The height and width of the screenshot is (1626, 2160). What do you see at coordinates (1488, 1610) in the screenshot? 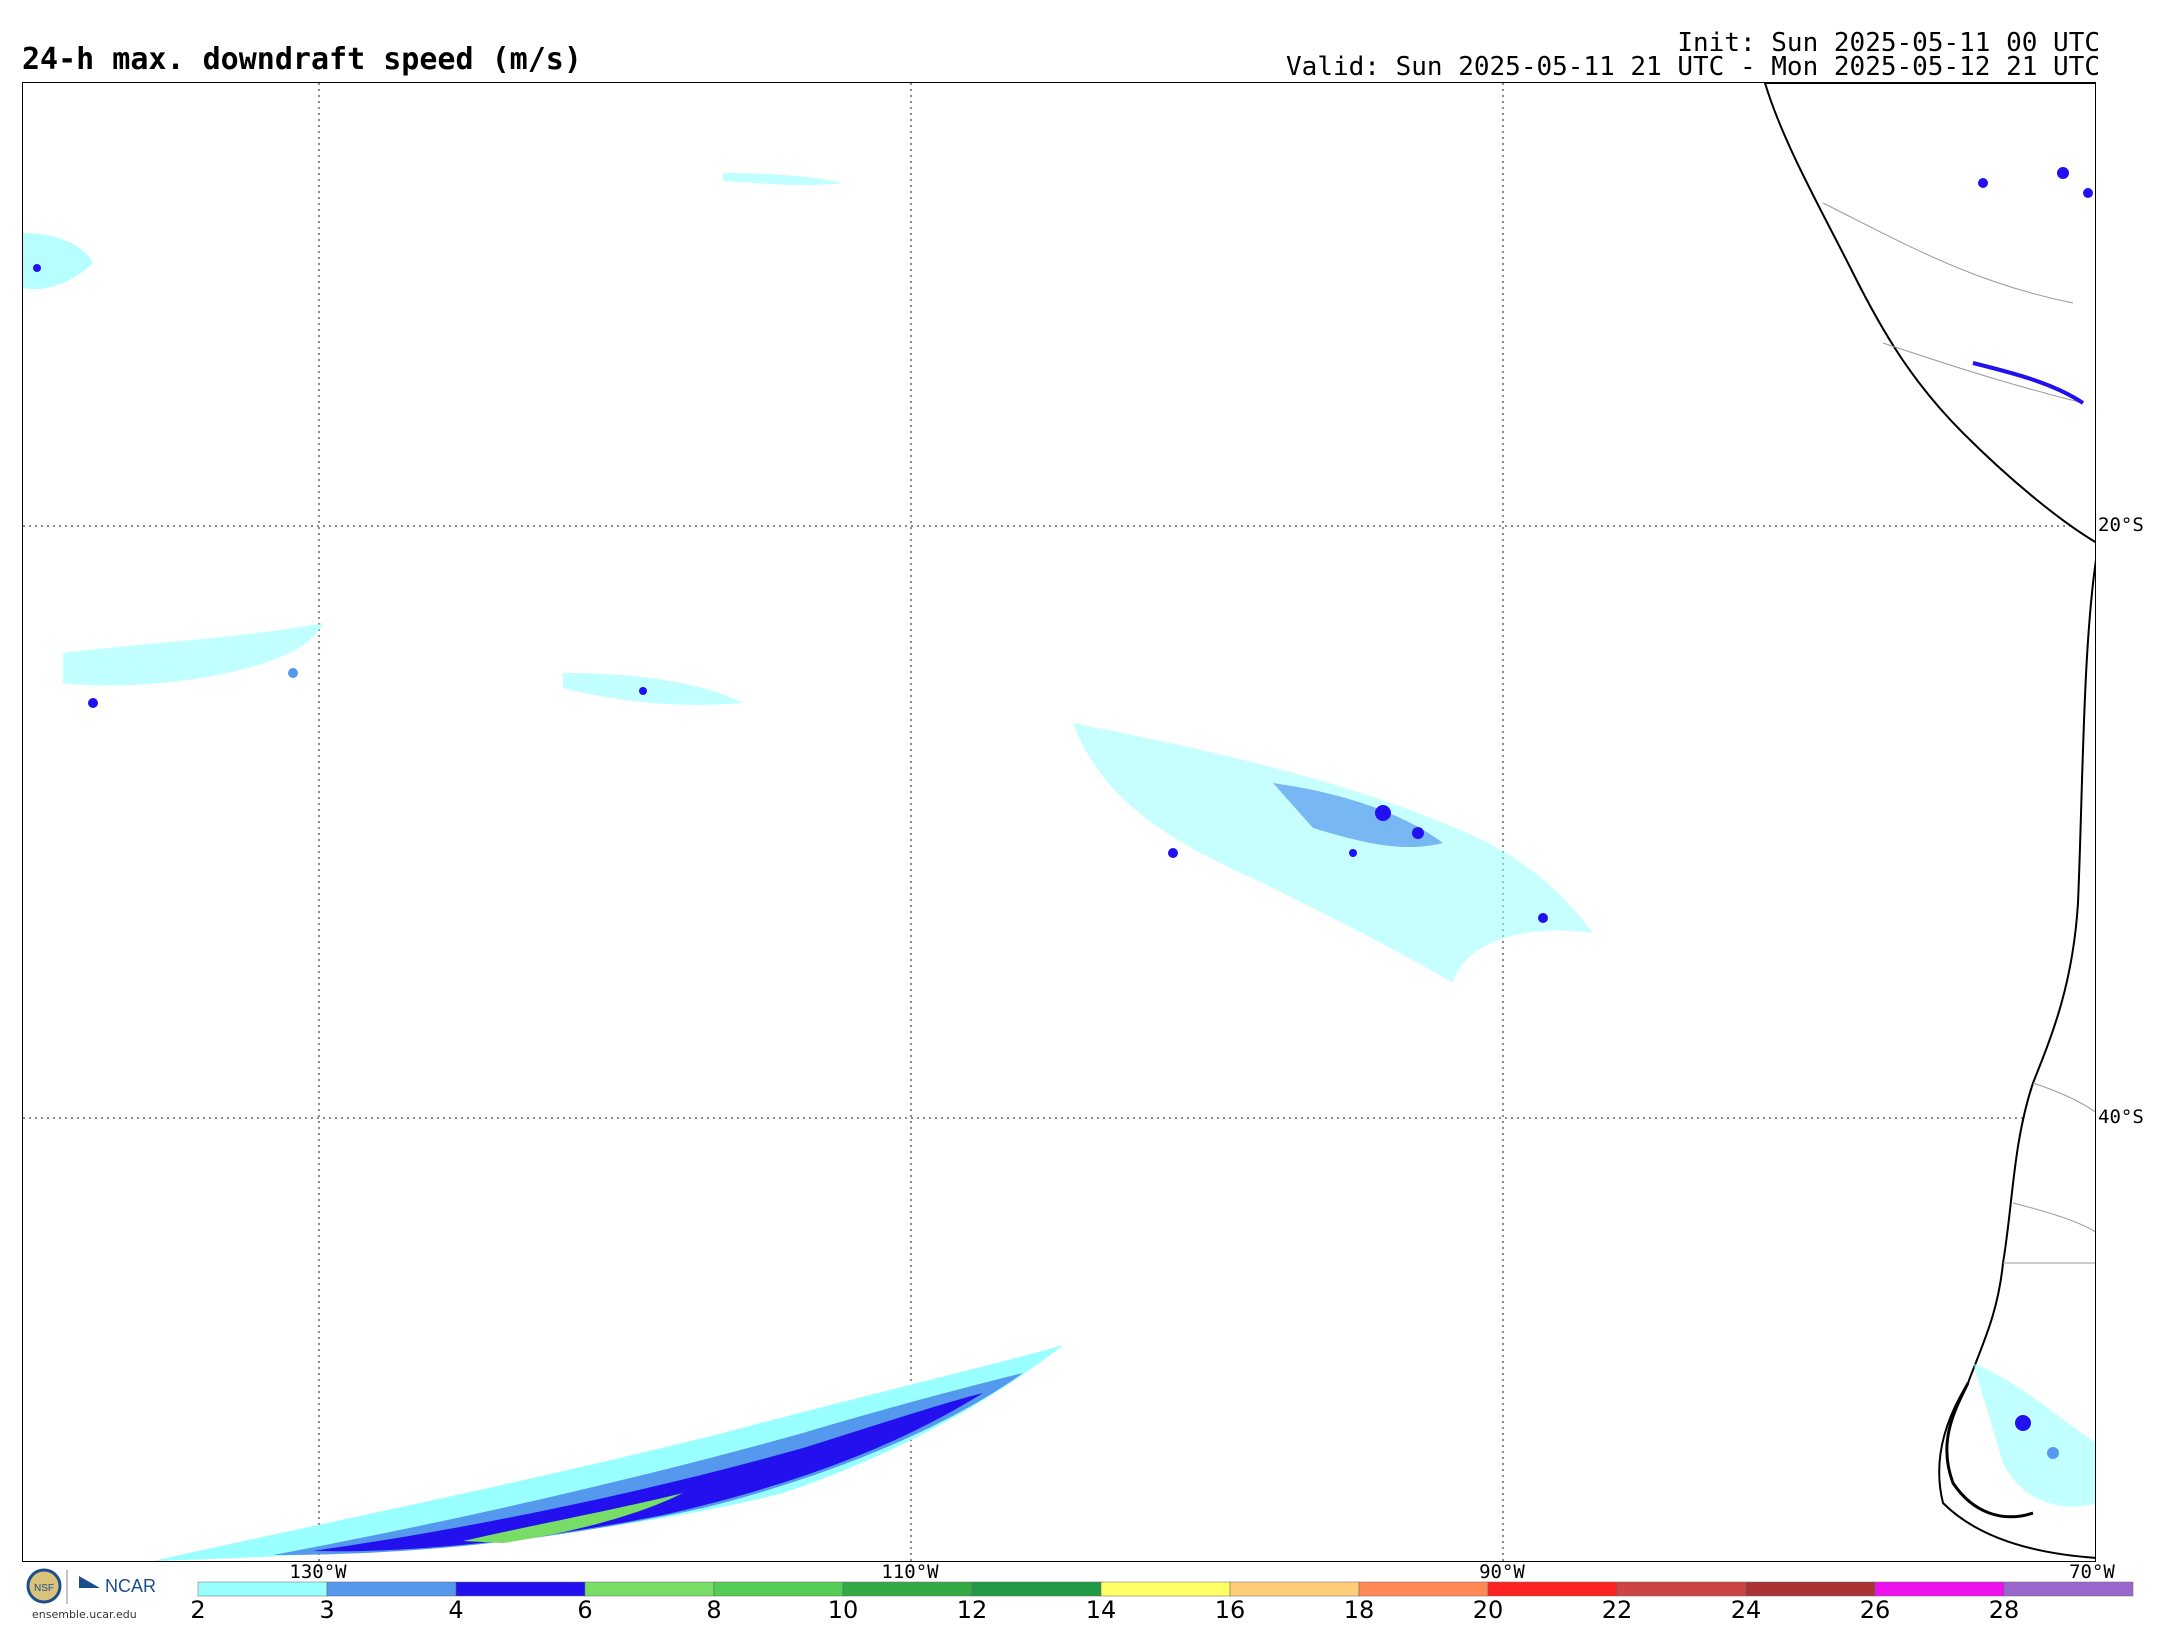
I see `colorbar-tick-label: 20` at bounding box center [1488, 1610].